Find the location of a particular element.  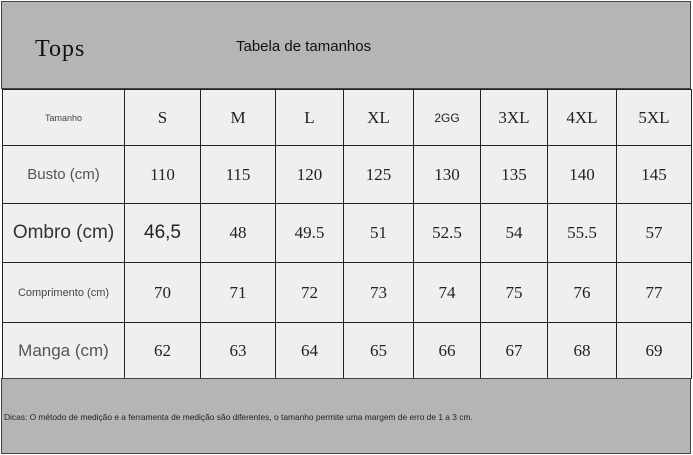

measure-cell: 48 is located at coordinates (238, 233).